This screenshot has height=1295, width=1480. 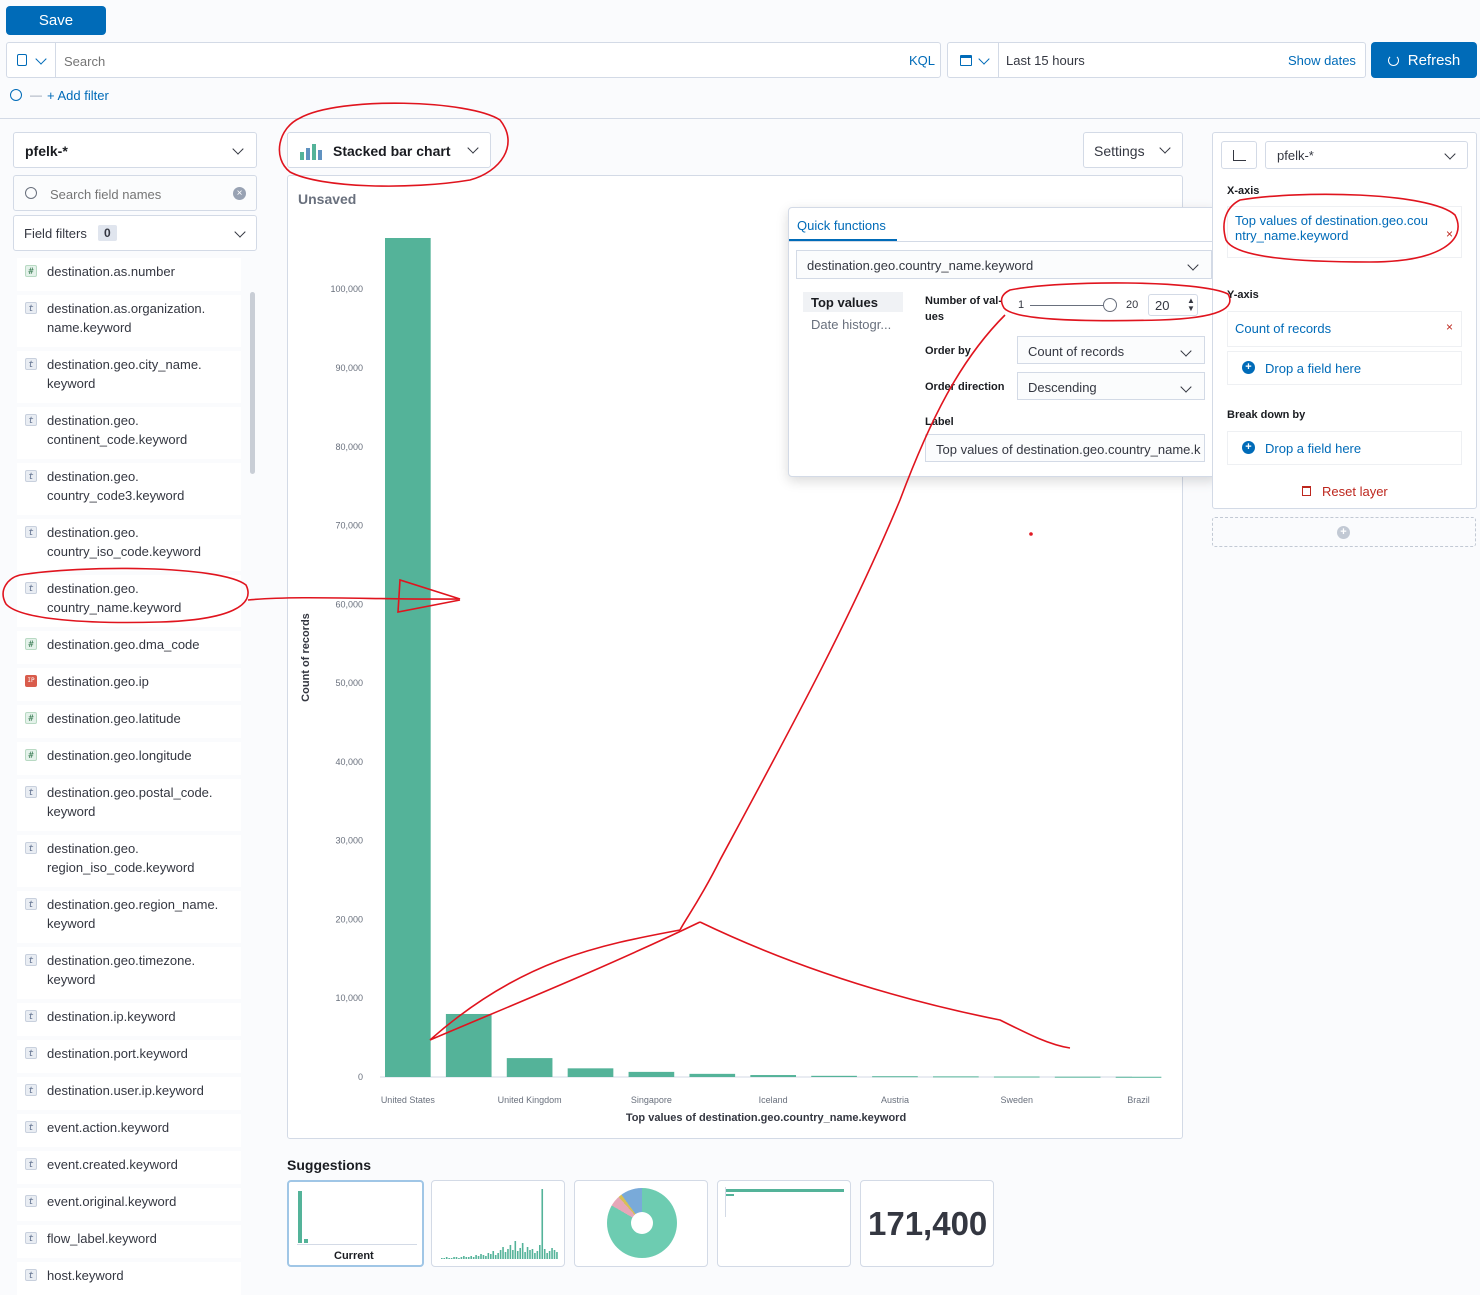 What do you see at coordinates (129, 973) in the screenshot?
I see `field-list-item: t destination.geo.timezone. keyword` at bounding box center [129, 973].